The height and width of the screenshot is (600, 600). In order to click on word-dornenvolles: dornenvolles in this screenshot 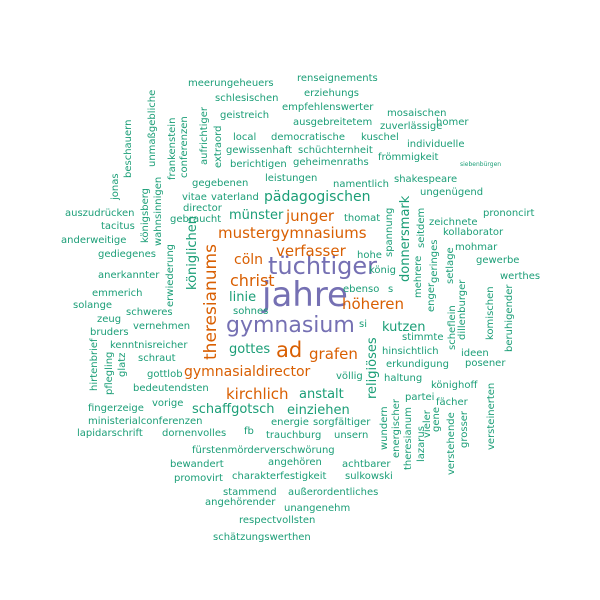, I will do `click(194, 433)`.